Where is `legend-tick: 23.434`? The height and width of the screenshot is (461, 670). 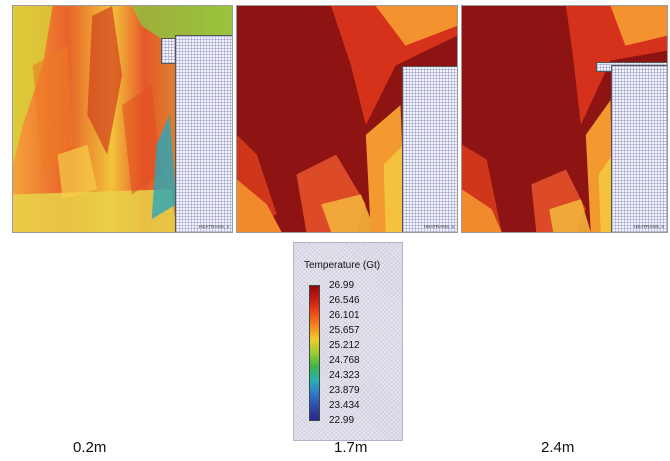
legend-tick: 23.434 is located at coordinates (344, 405).